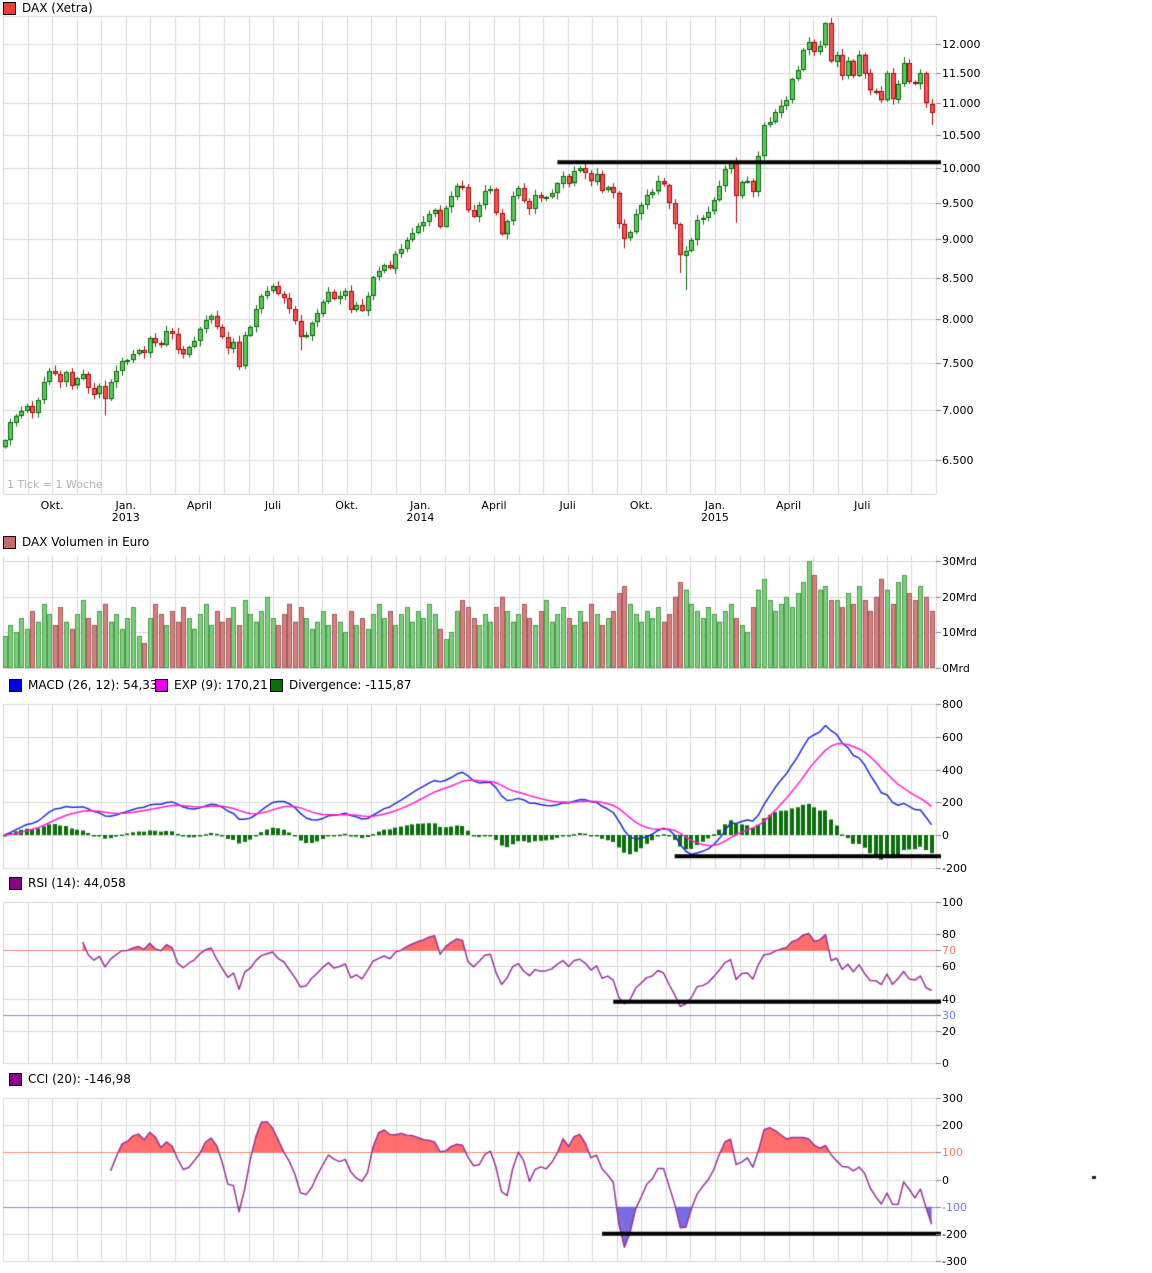 Image resolution: width=1152 pixels, height=1273 pixels. Describe the element at coordinates (57, 8) in the screenshot. I see `chart-title-label: DAX (Xetra)` at that location.